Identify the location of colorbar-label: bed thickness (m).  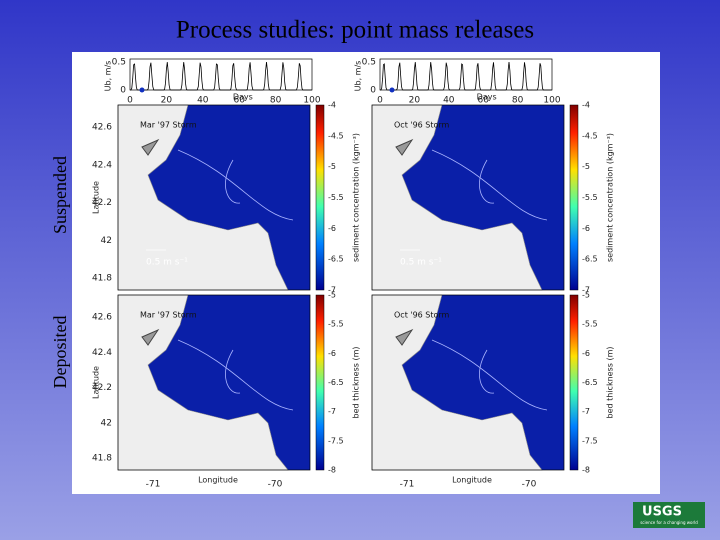
(610, 383).